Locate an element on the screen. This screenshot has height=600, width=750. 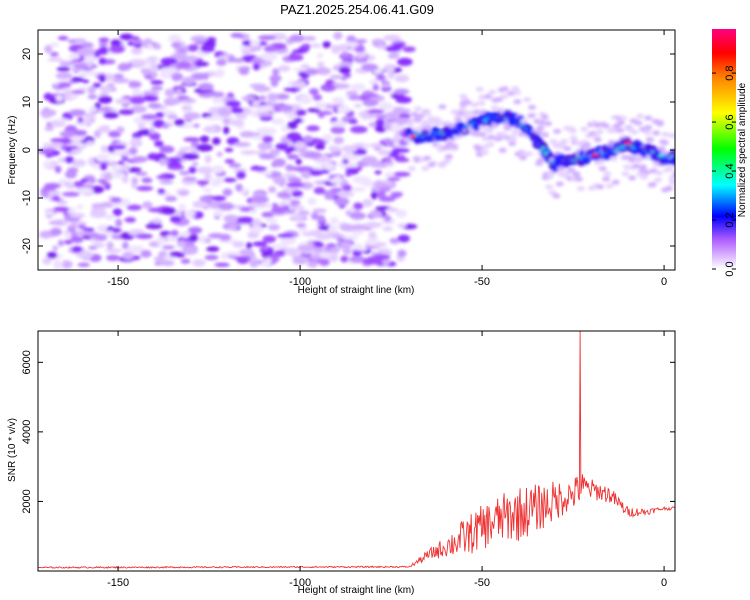
spectrogram-ylabel: Frequency (Hz) is located at coordinates (12, 150).